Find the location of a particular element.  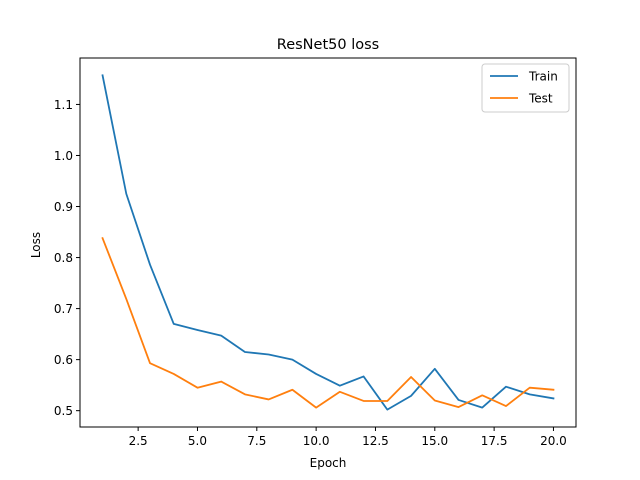

x-axis-label: Epoch is located at coordinates (328, 463).